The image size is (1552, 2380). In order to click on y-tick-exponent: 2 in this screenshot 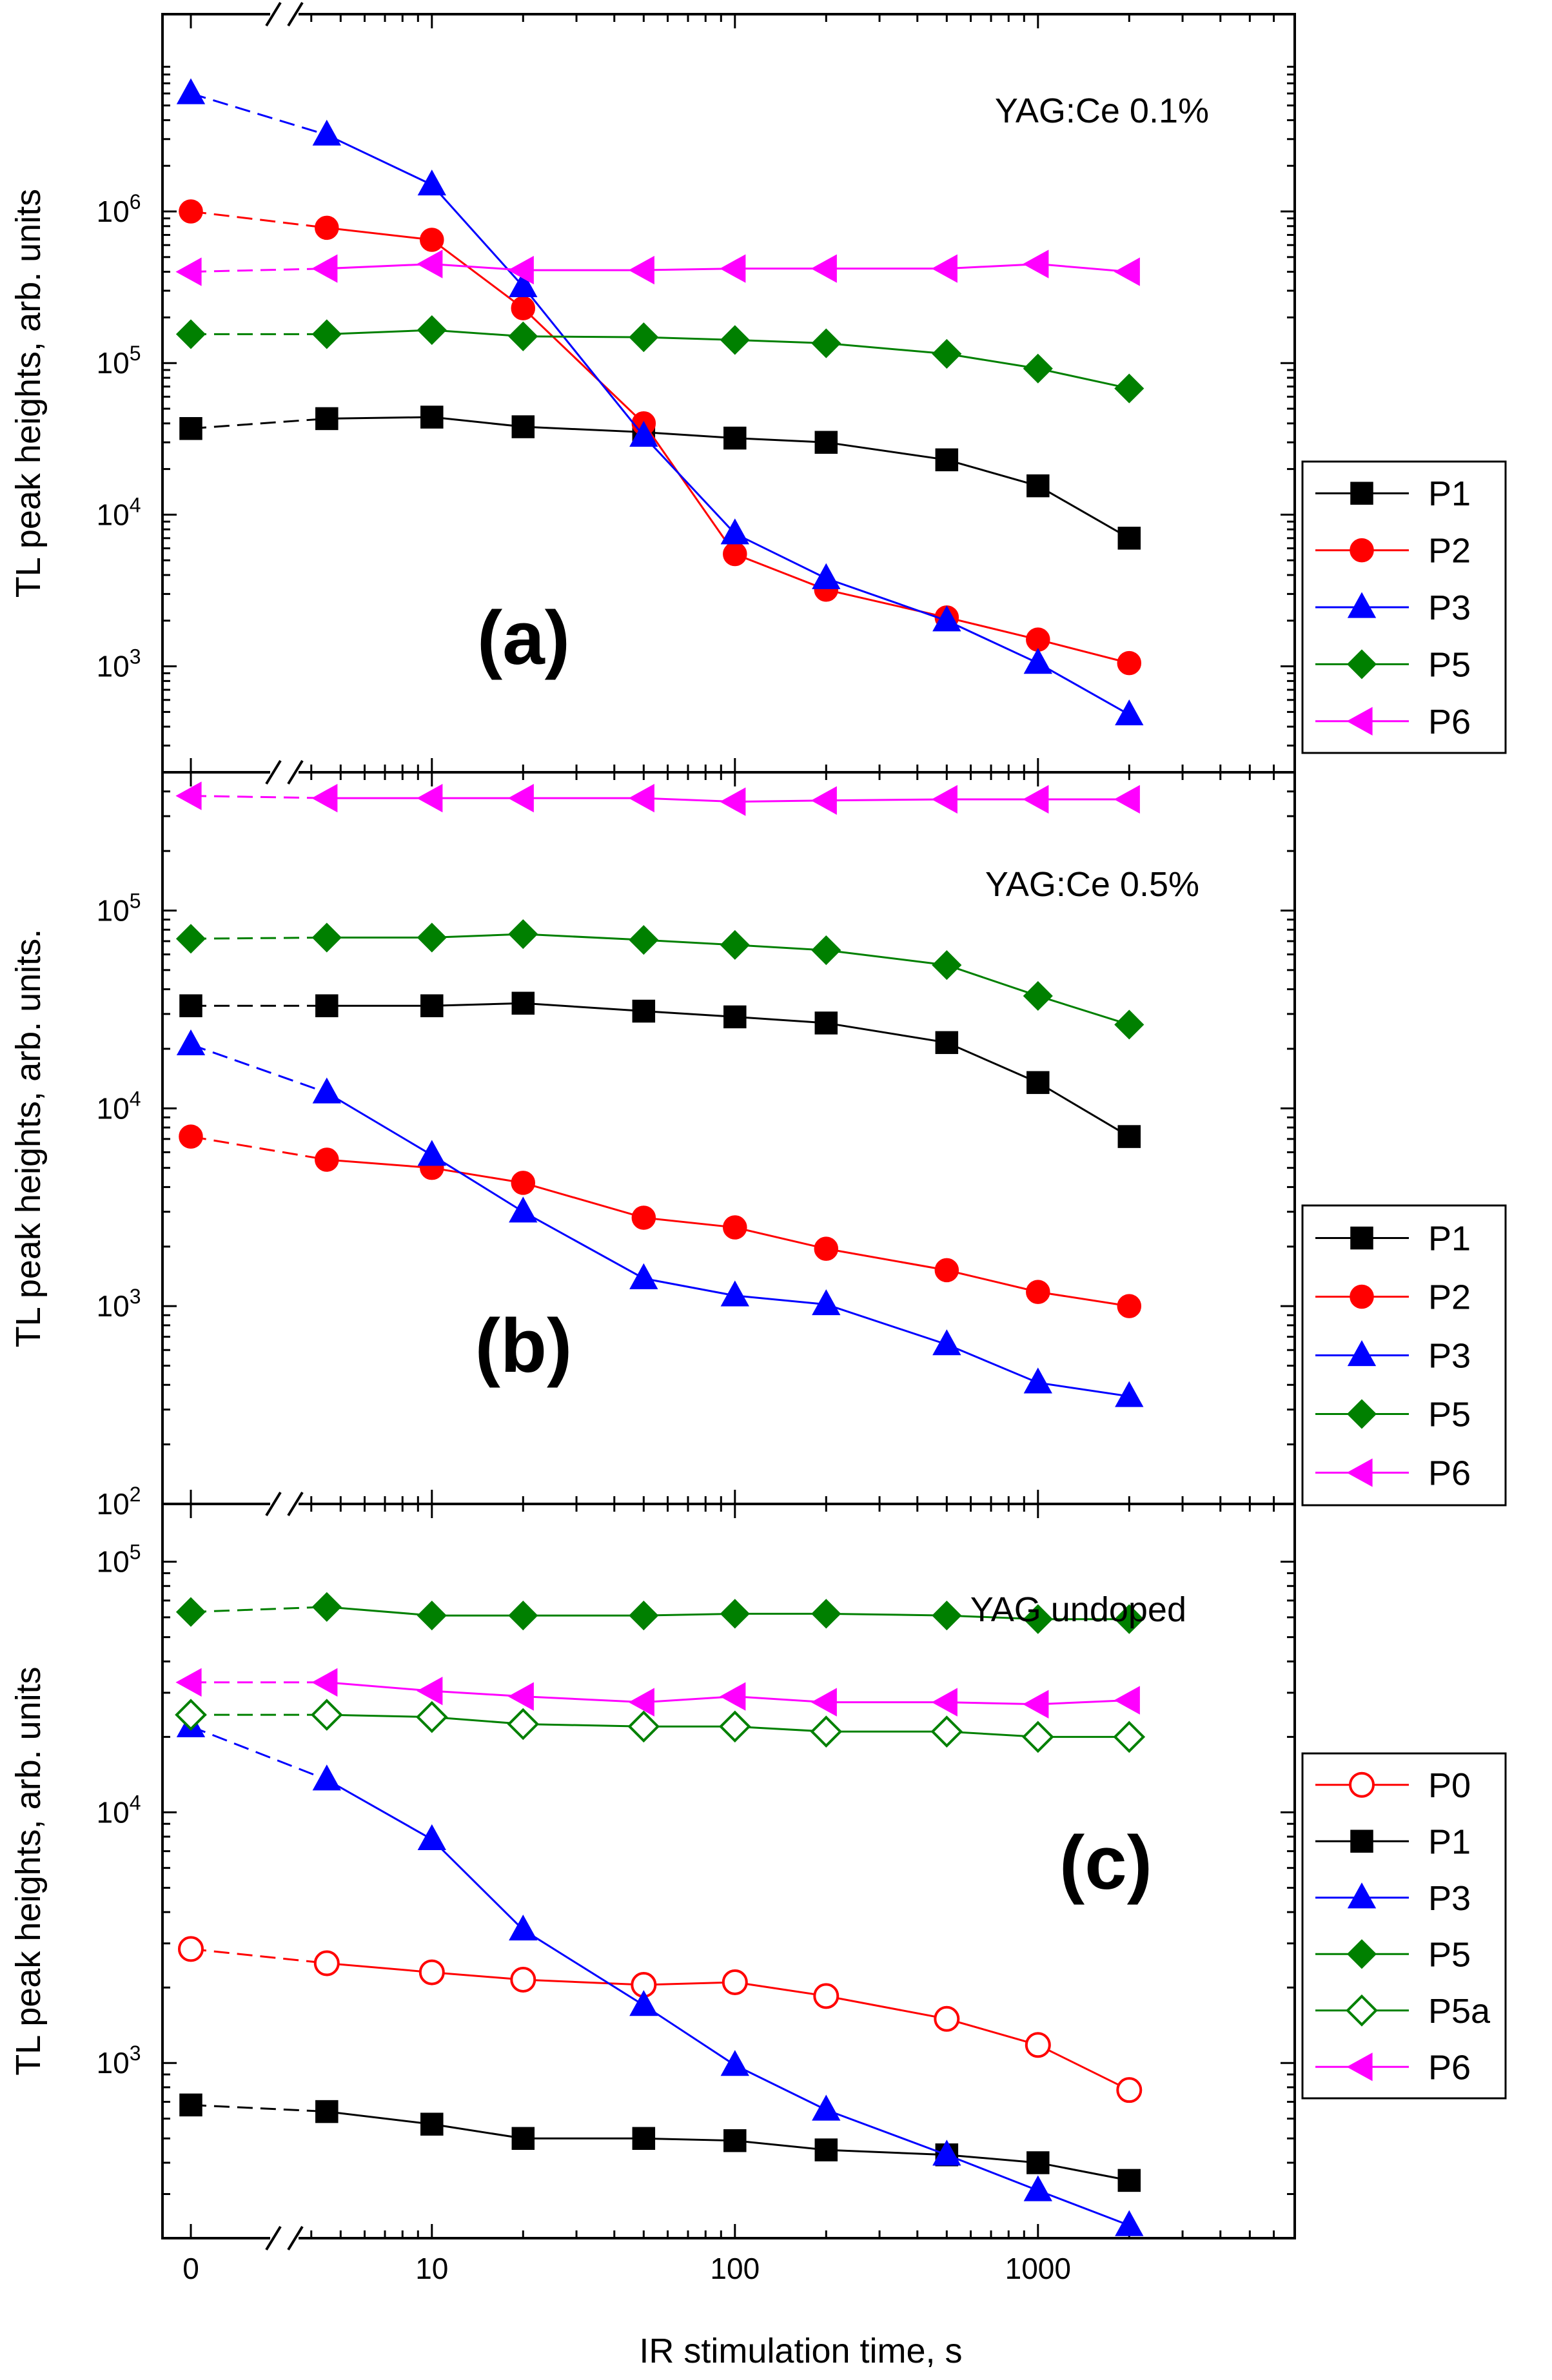, I will do `click(135, 1494)`.